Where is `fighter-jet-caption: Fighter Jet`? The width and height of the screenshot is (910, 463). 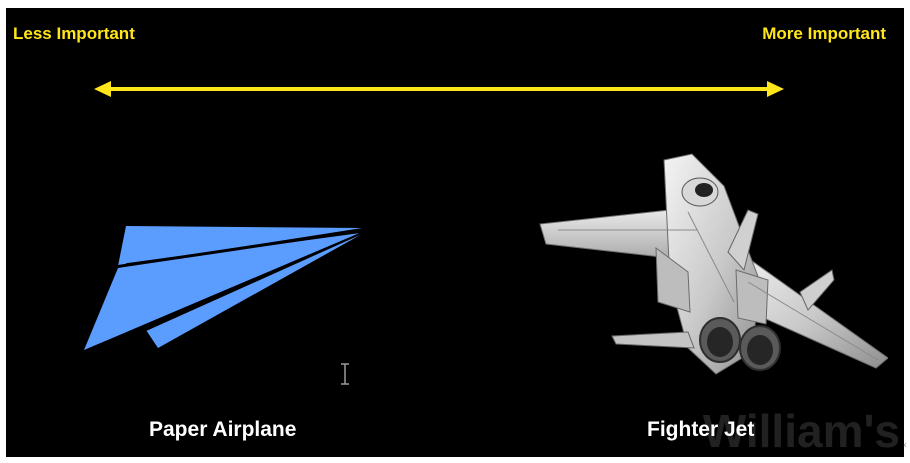
fighter-jet-caption: Fighter Jet is located at coordinates (701, 429).